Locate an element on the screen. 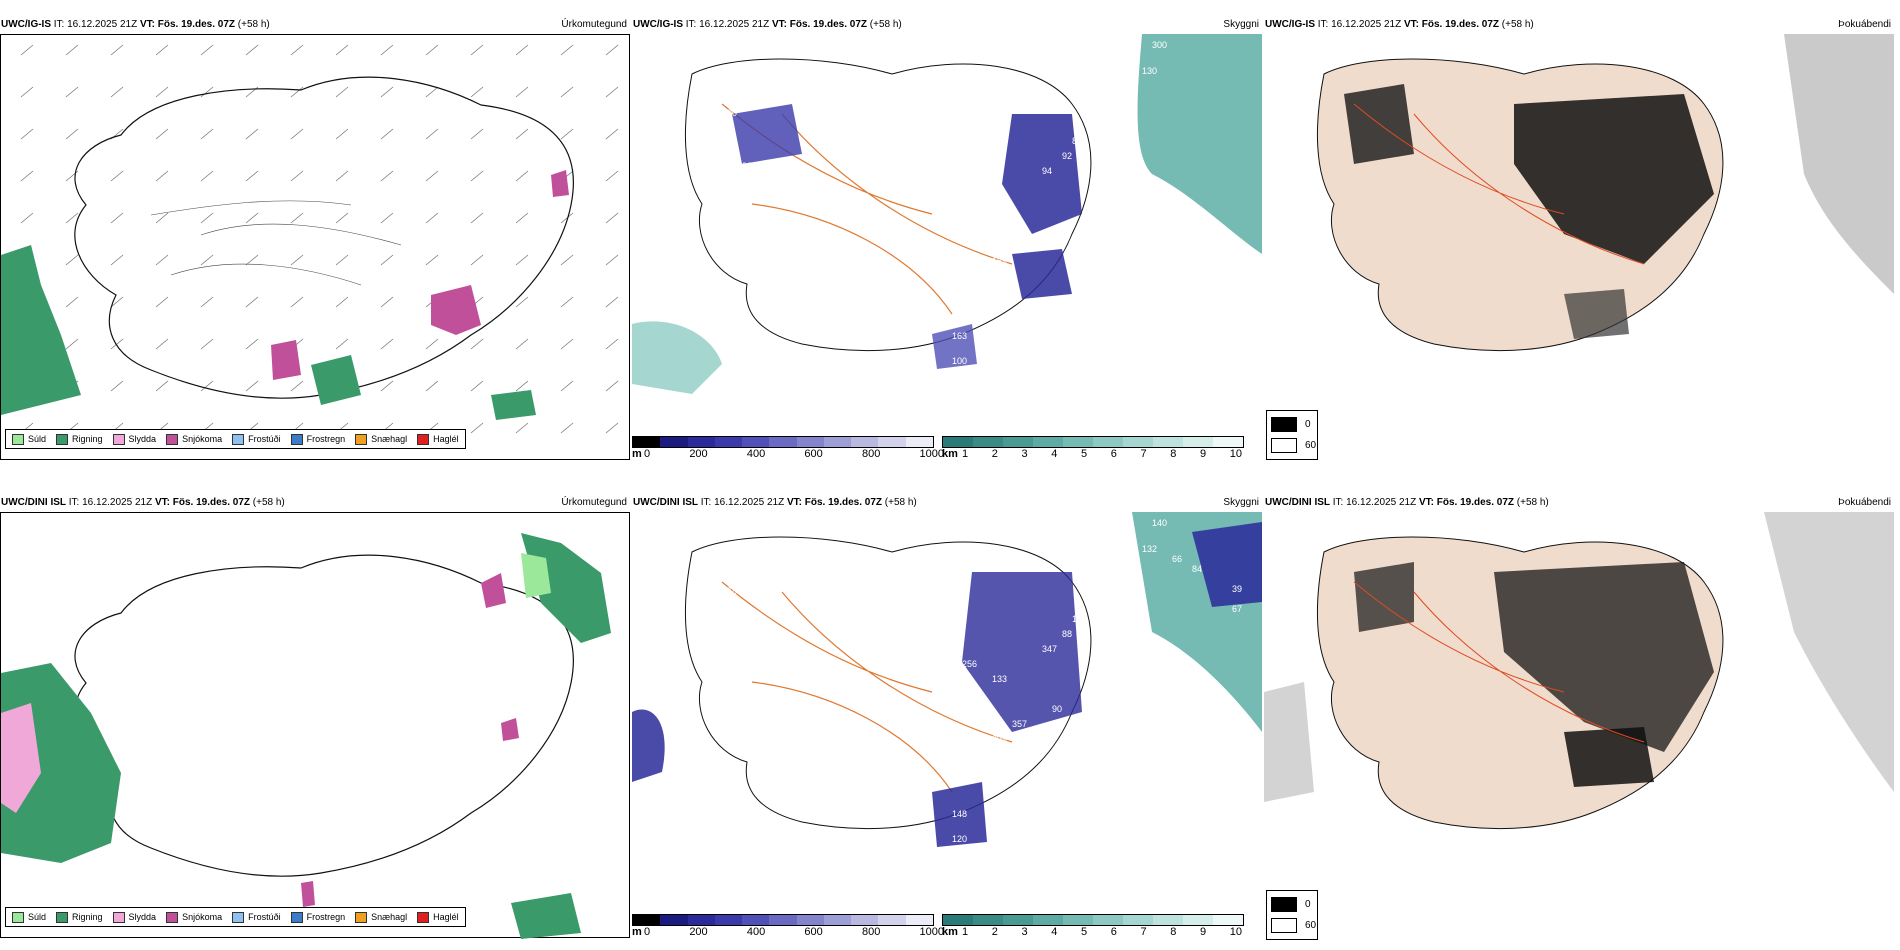 This screenshot has height=950, width=1900. legend-item: Frostúði is located at coordinates (256, 439).